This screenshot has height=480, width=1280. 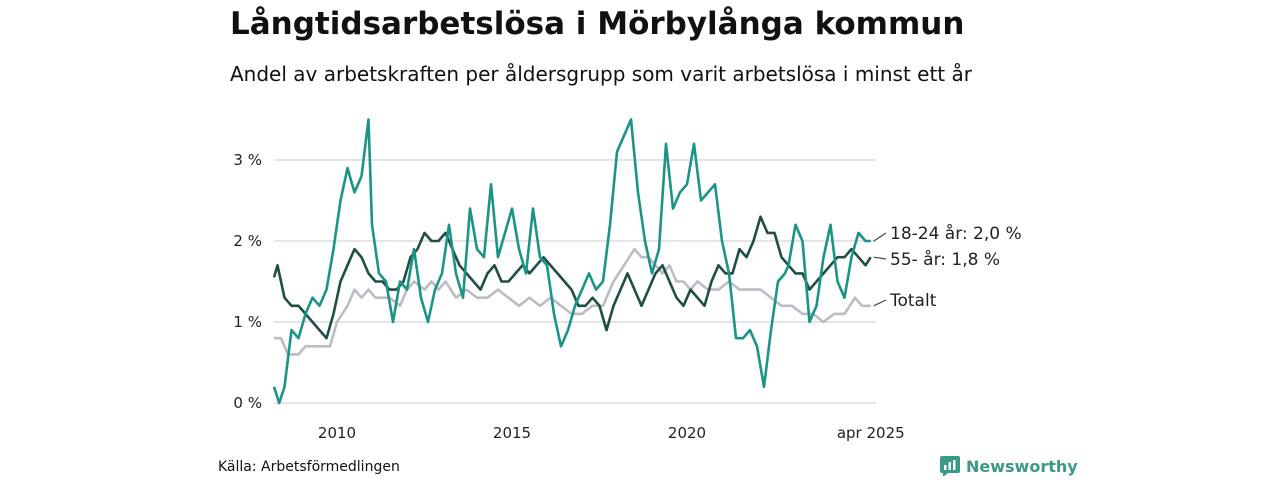 What do you see at coordinates (871, 433) in the screenshot?
I see `x-tick-label: apr 2025` at bounding box center [871, 433].